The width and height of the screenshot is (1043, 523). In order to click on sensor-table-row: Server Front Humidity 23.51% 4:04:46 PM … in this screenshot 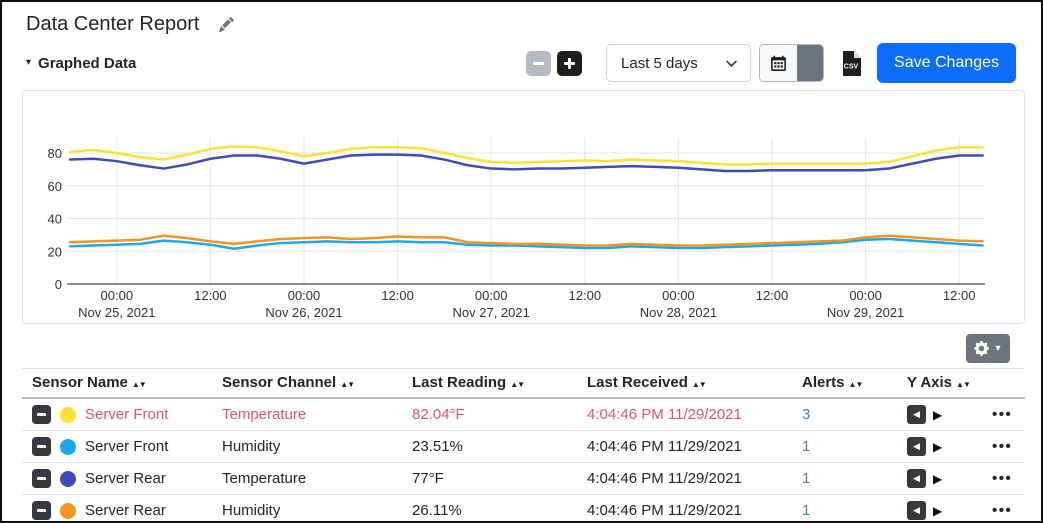, I will do `click(523, 446)`.